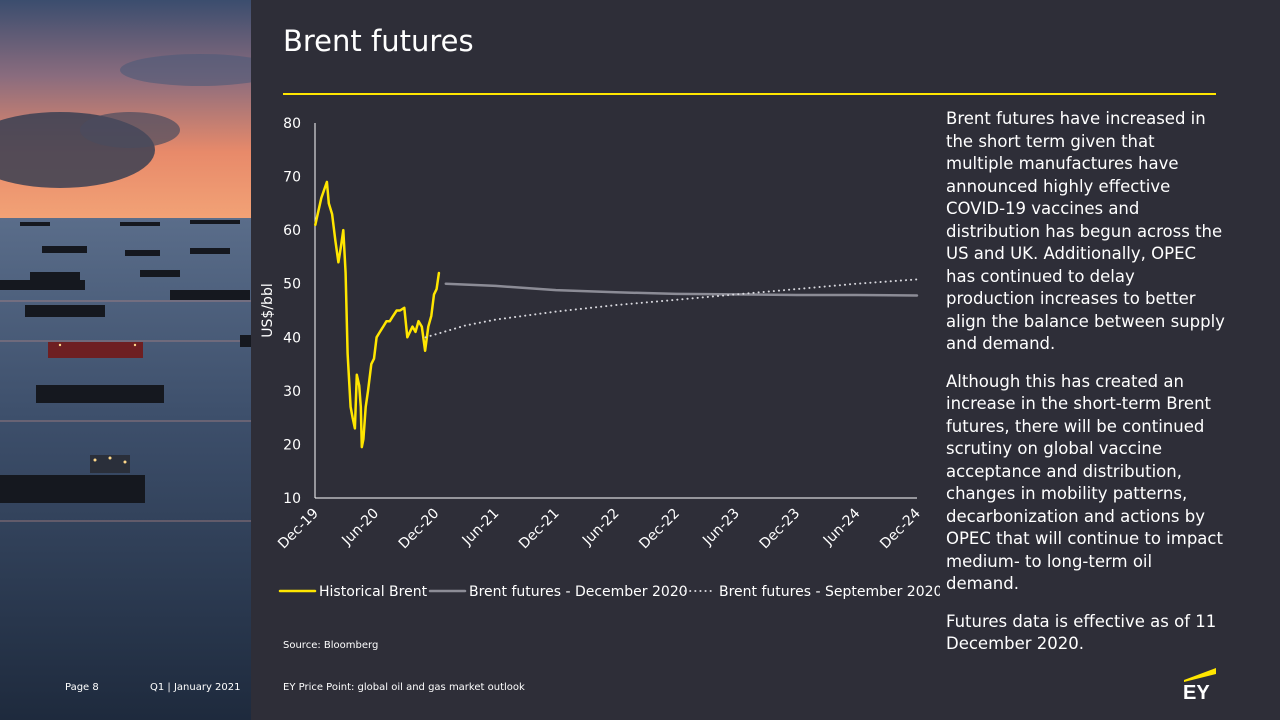 The image size is (1280, 720). What do you see at coordinates (292, 338) in the screenshot?
I see `y-tick-label: 40` at bounding box center [292, 338].